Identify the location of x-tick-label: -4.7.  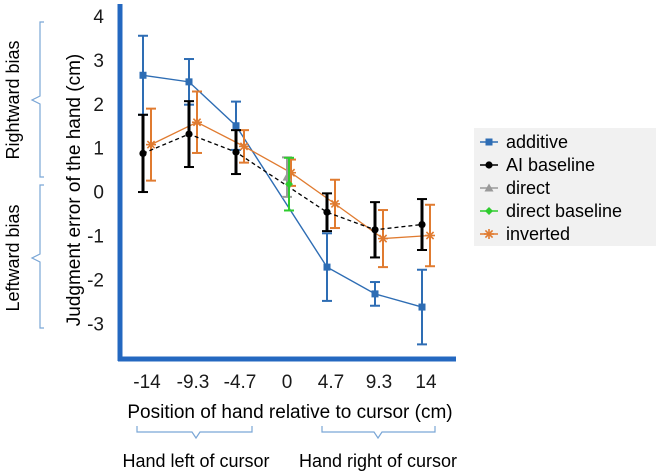
(240, 382).